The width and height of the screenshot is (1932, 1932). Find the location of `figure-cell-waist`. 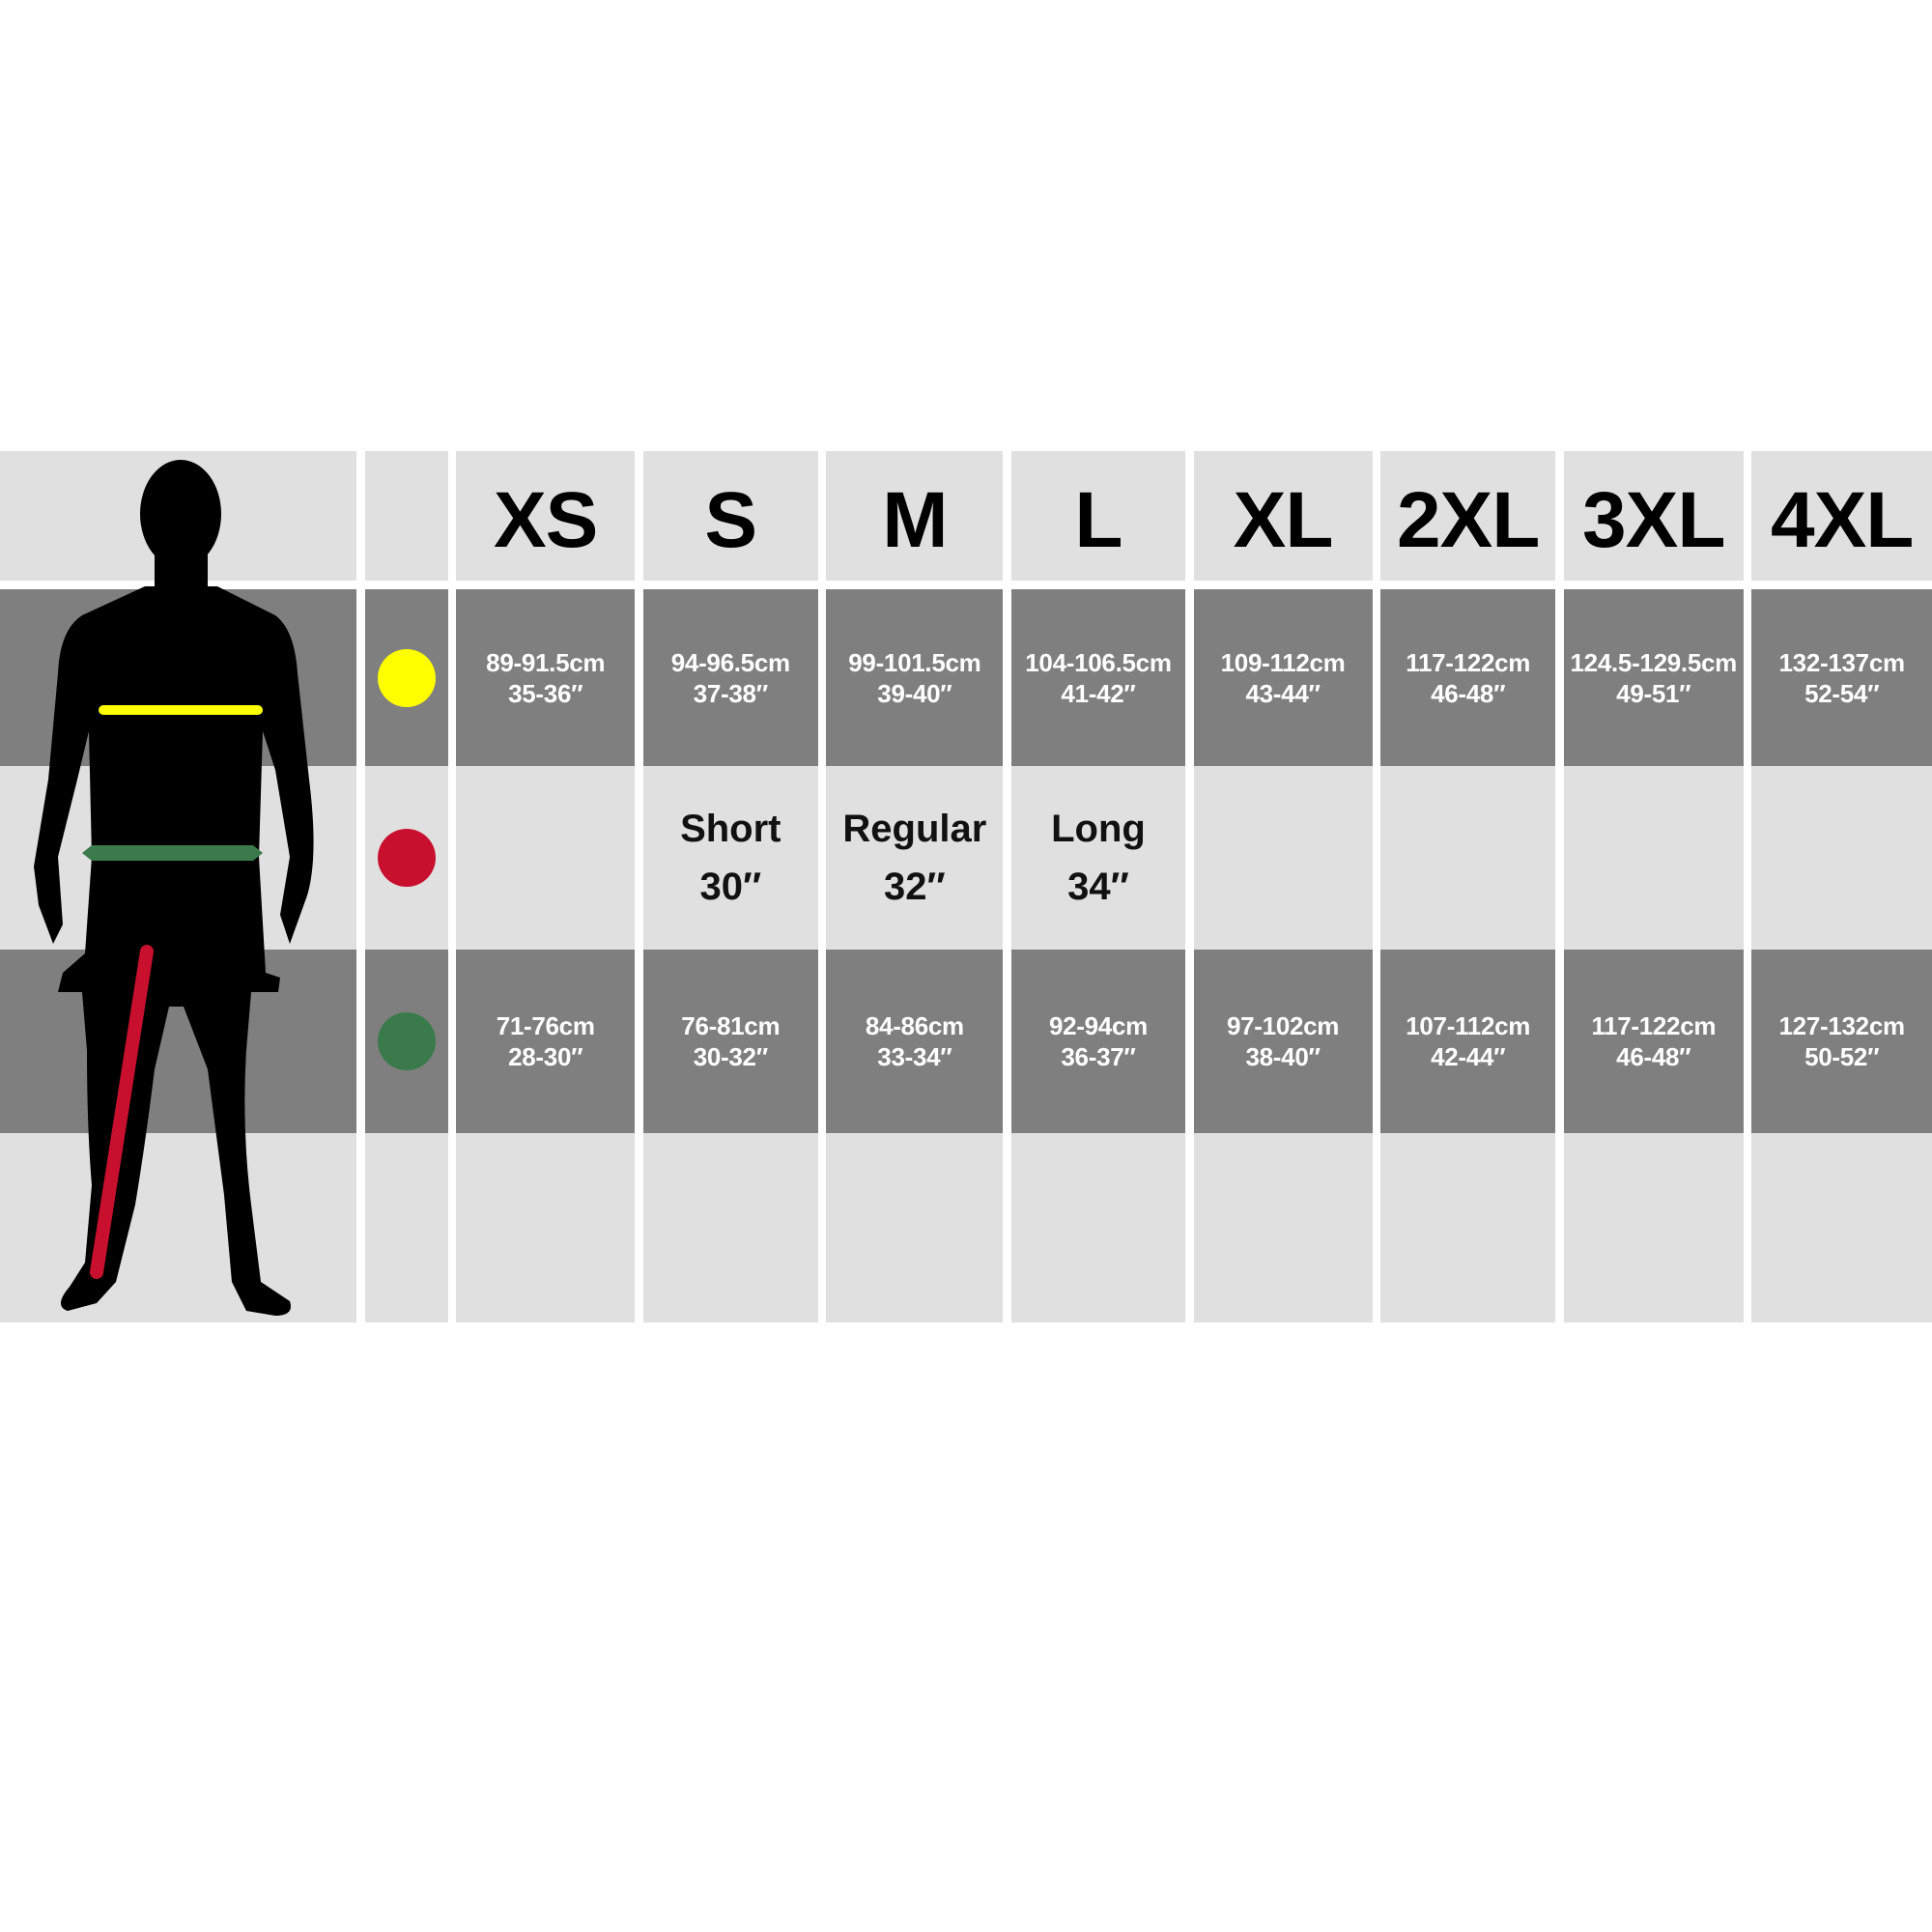

figure-cell-waist is located at coordinates (178, 1041).